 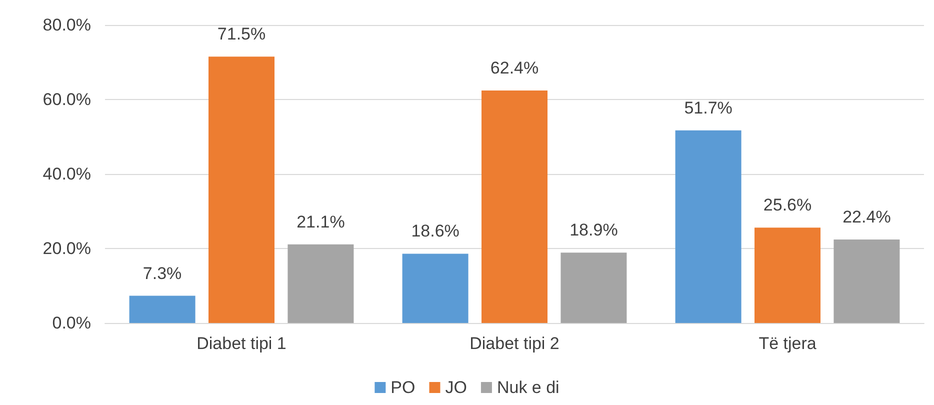 I want to click on legend-label: JO, so click(x=456, y=387).